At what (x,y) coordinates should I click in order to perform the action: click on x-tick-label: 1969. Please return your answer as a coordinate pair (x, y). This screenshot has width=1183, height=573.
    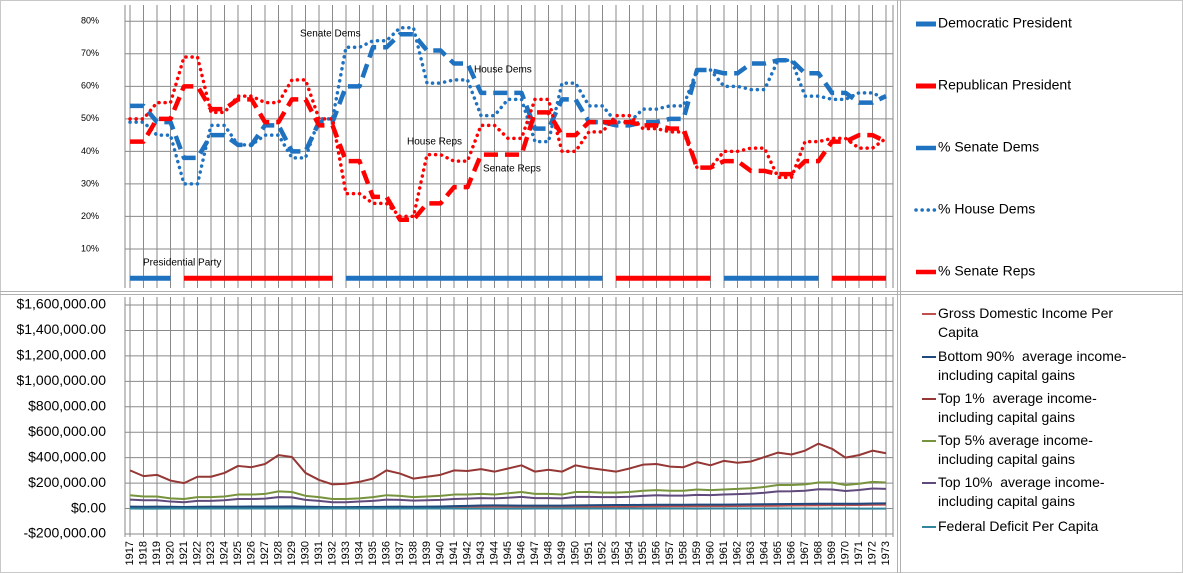
    Looking at the image, I should click on (832, 553).